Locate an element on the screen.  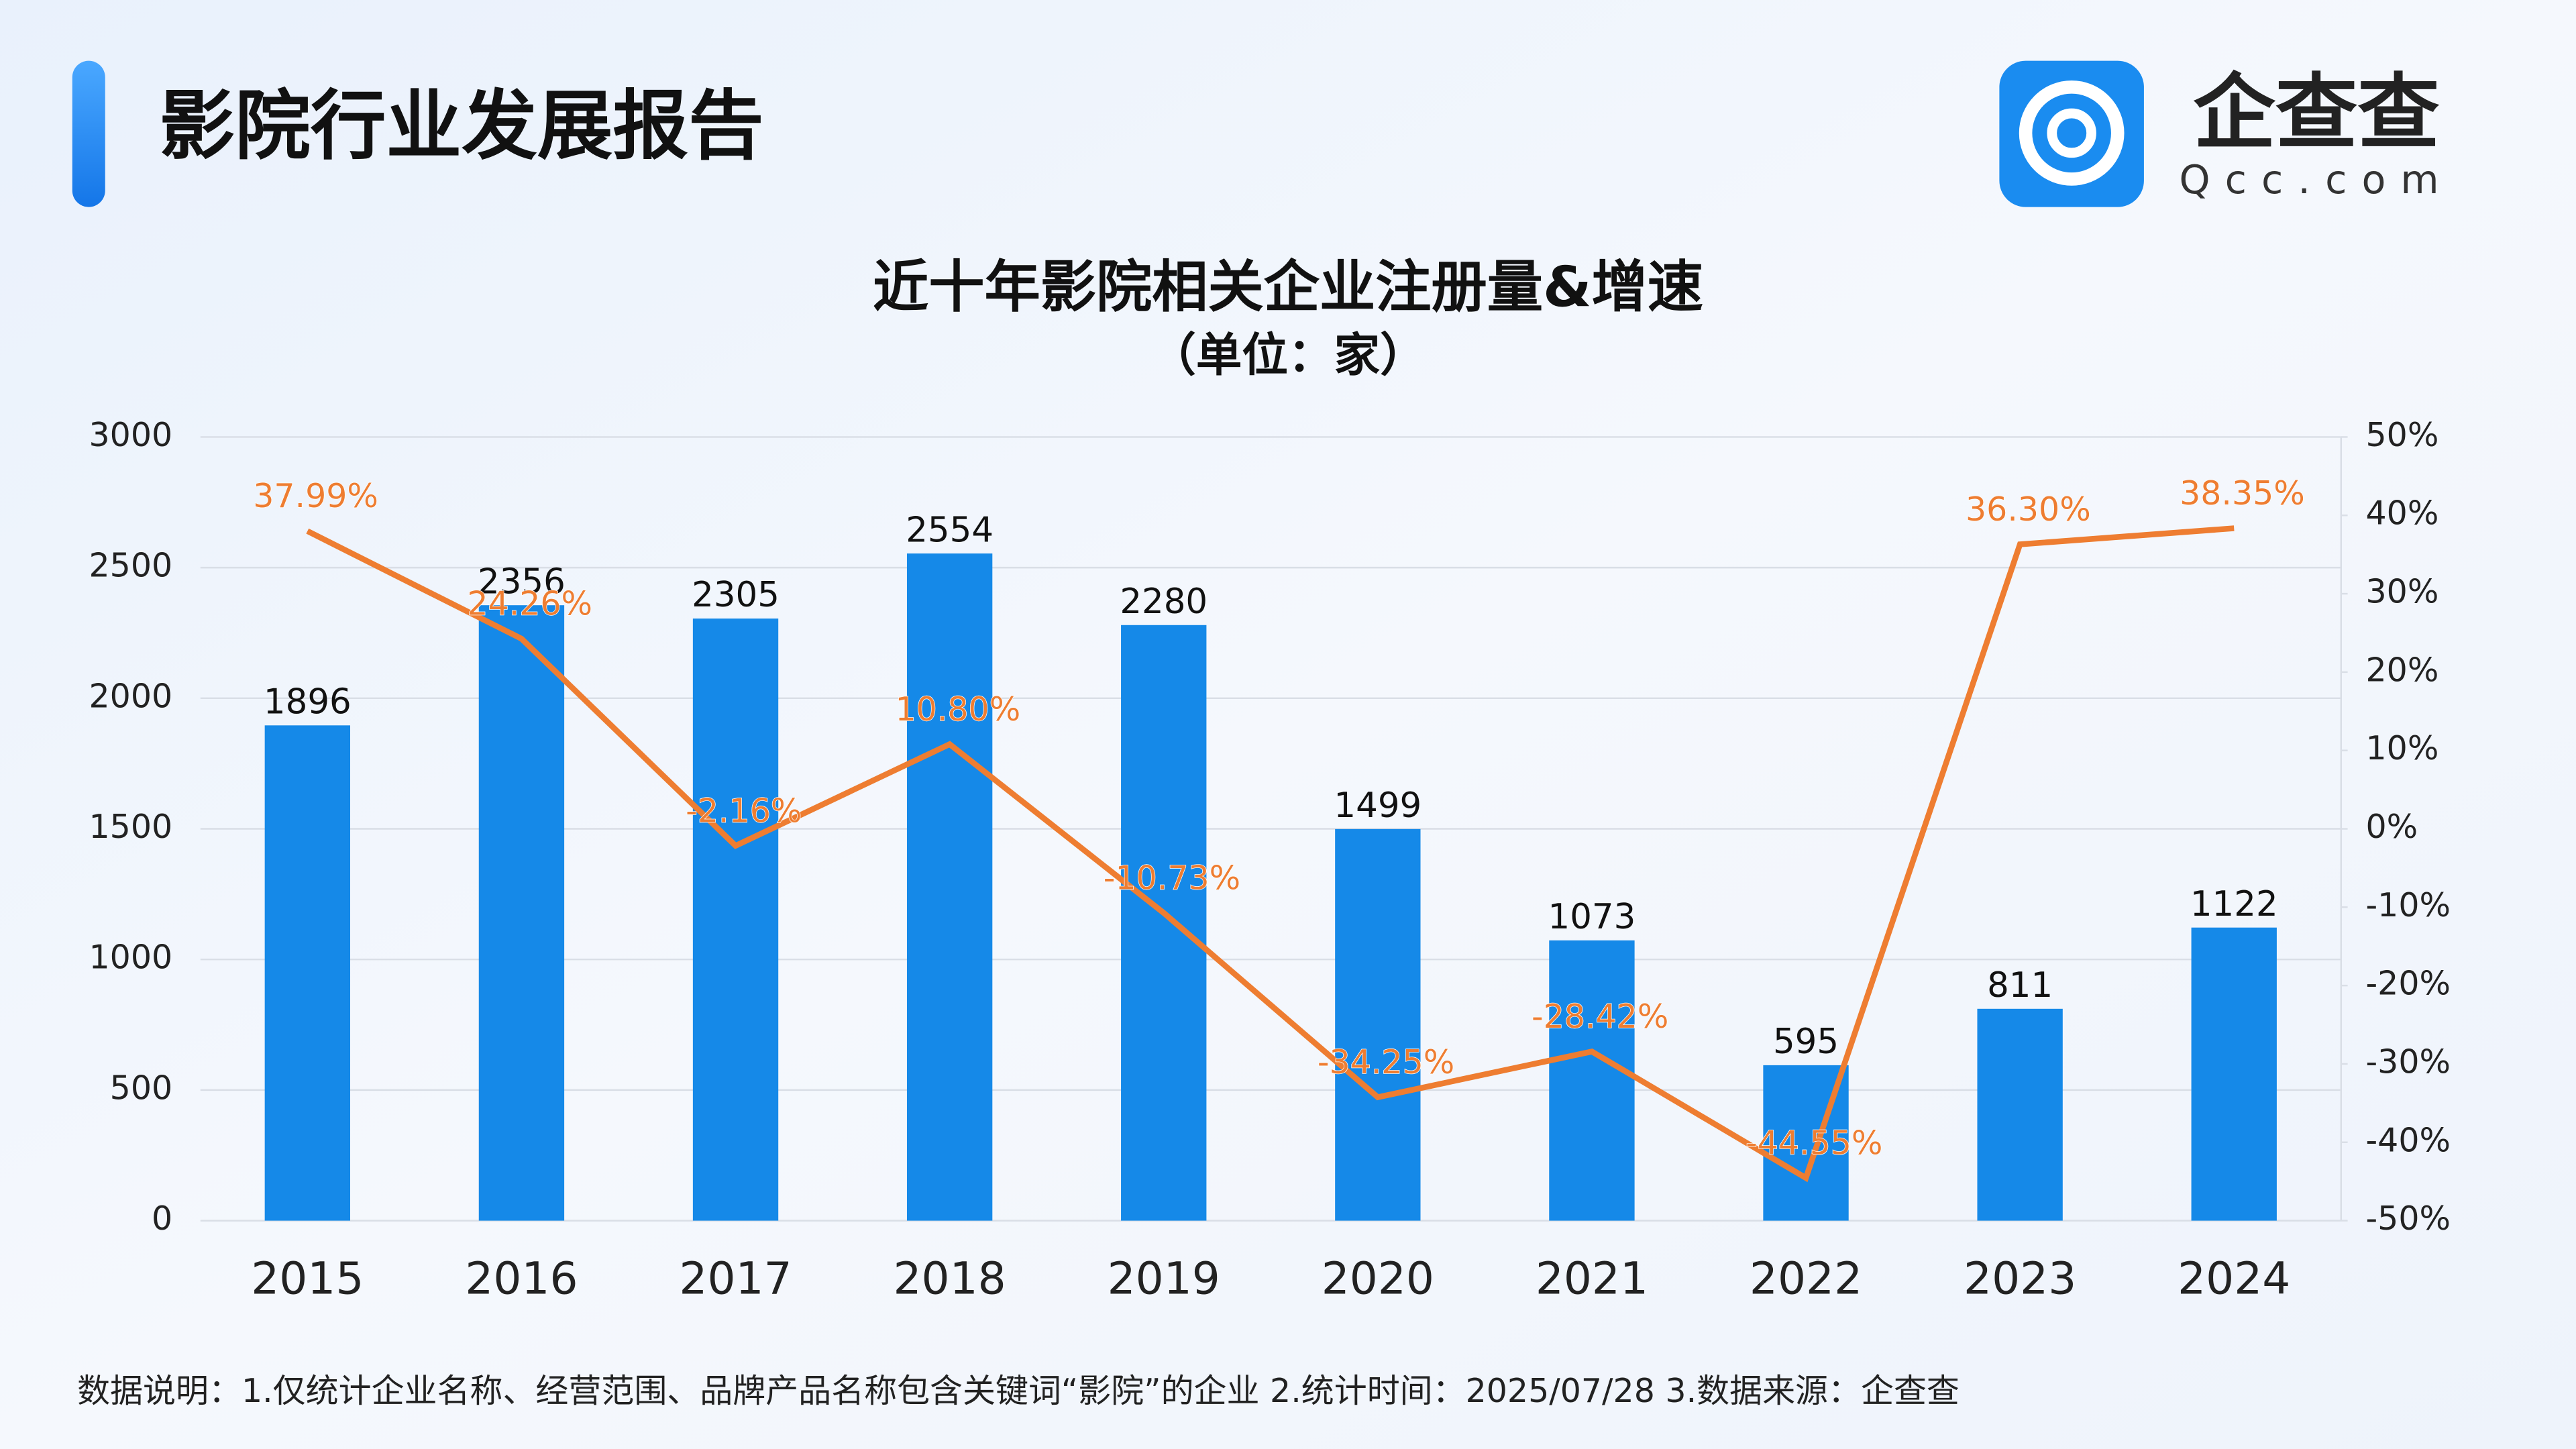
x-tick-label: 2016 is located at coordinates (521, 1278).